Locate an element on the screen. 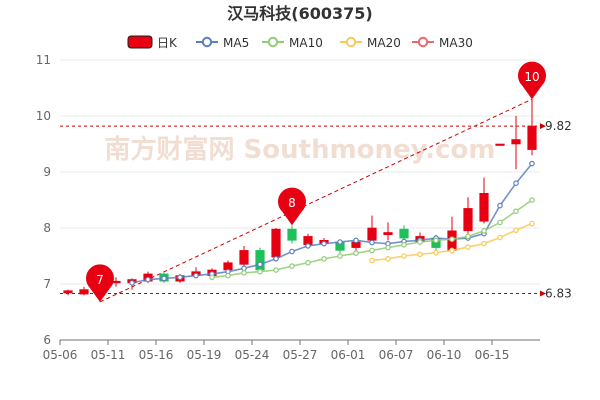  x-tick-label: 06-07 is located at coordinates (396, 355).